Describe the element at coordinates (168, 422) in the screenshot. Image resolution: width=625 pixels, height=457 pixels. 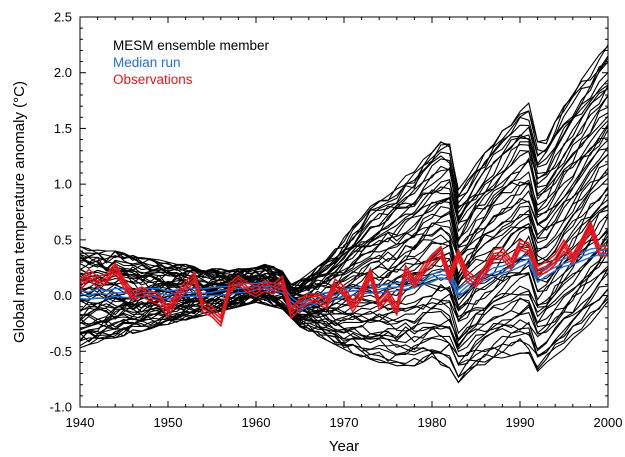
I see `x-tick-label: 1950` at that location.